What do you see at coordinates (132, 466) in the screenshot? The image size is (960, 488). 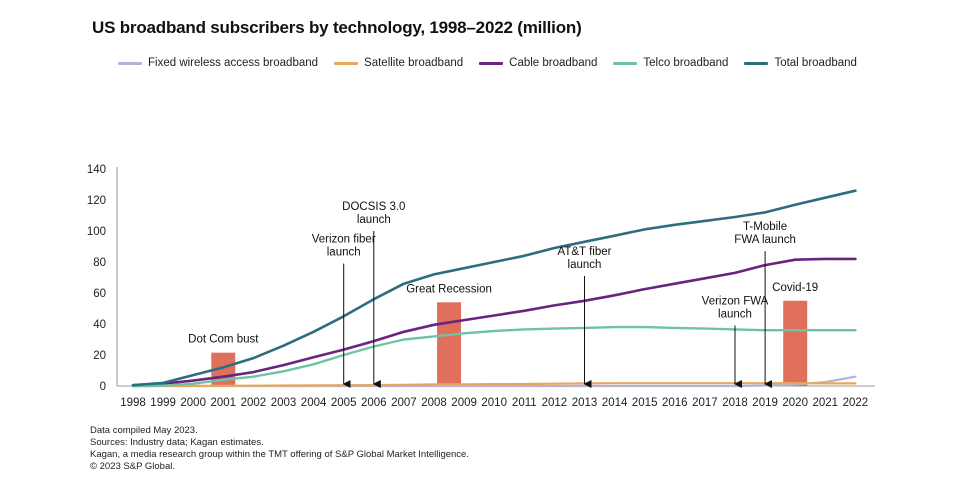 I see `note-line: © 2023 S&P Global.` at bounding box center [132, 466].